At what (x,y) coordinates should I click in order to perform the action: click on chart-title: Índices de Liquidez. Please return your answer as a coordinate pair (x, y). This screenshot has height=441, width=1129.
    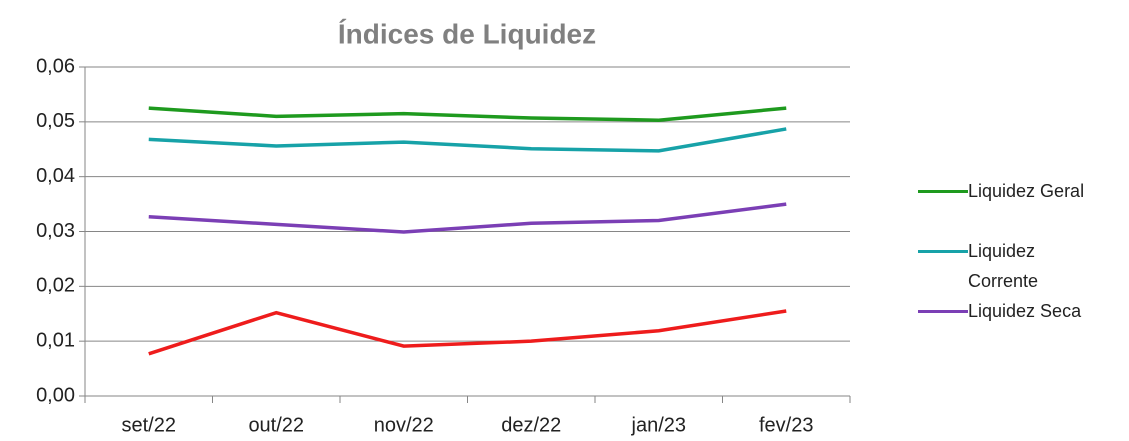
    Looking at the image, I should click on (467, 33).